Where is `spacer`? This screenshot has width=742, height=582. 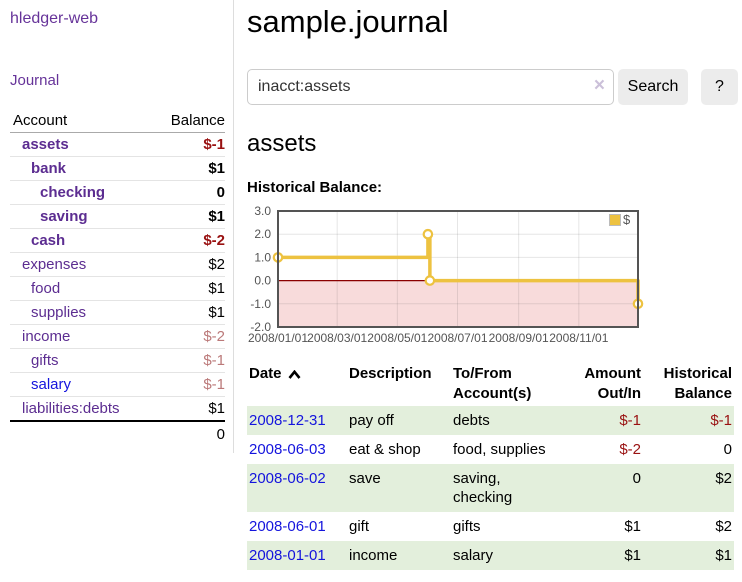
spacer is located at coordinates (82, 433).